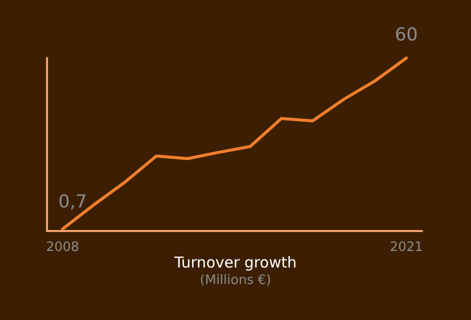  Describe the element at coordinates (406, 35) in the screenshot. I see `data-label: 60` at that location.